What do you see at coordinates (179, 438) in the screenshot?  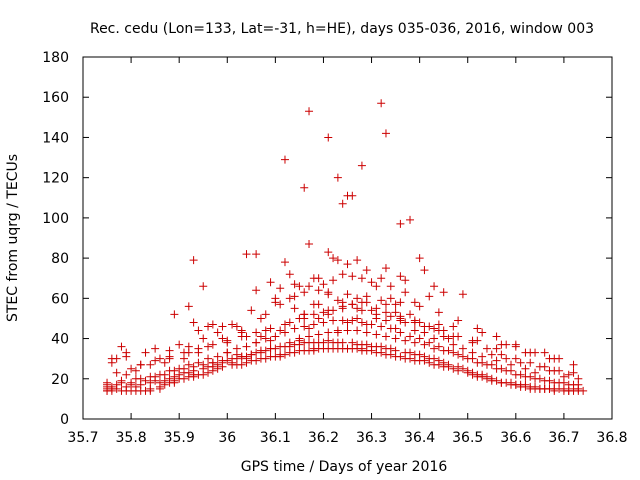 I see `x-tick-label: 35.9` at bounding box center [179, 438].